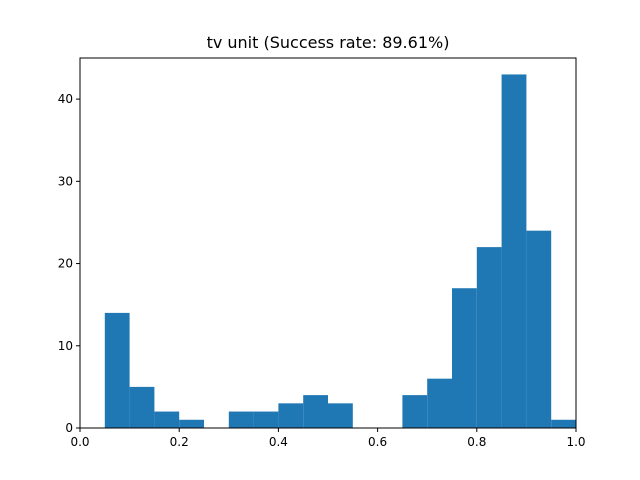 The height and width of the screenshot is (480, 640). What do you see at coordinates (328, 438) in the screenshot?
I see `x-axis: 0.0 0.2 0.4 0.6 0.8 1.0` at bounding box center [328, 438].